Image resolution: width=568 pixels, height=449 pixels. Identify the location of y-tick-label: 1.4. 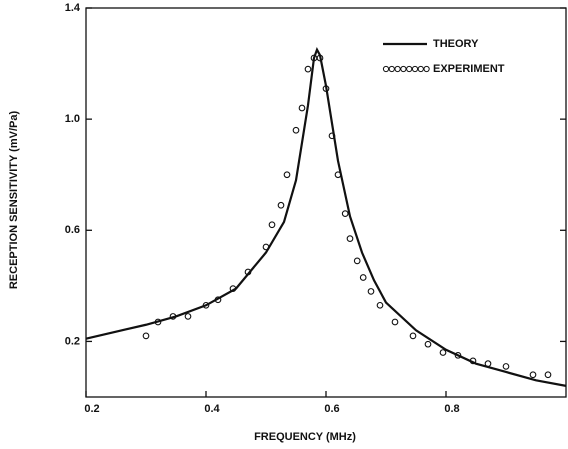
(73, 8).